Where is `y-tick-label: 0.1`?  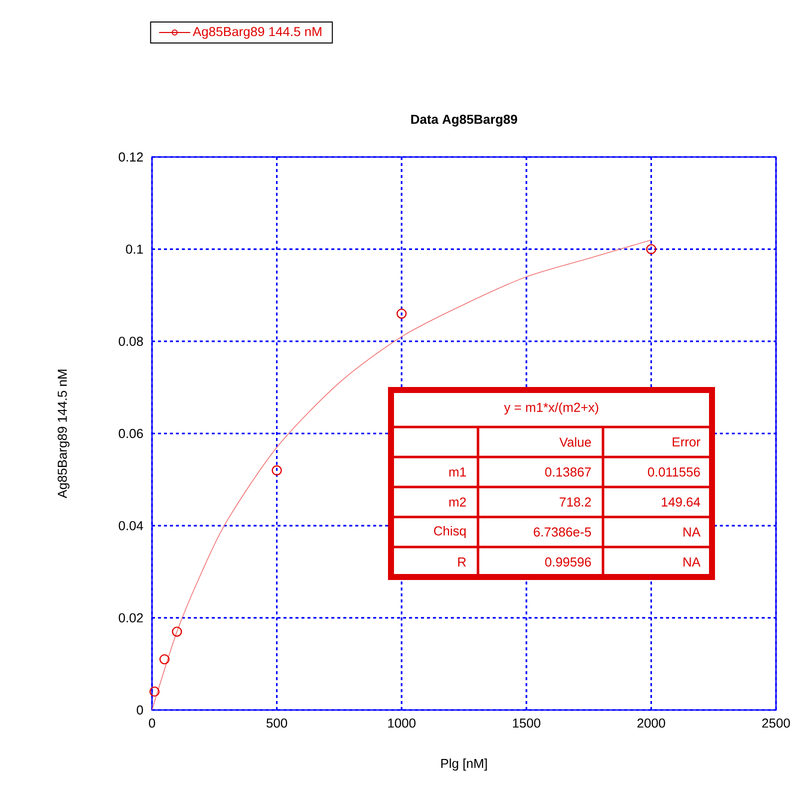
y-tick-label: 0.1 is located at coordinates (134, 249).